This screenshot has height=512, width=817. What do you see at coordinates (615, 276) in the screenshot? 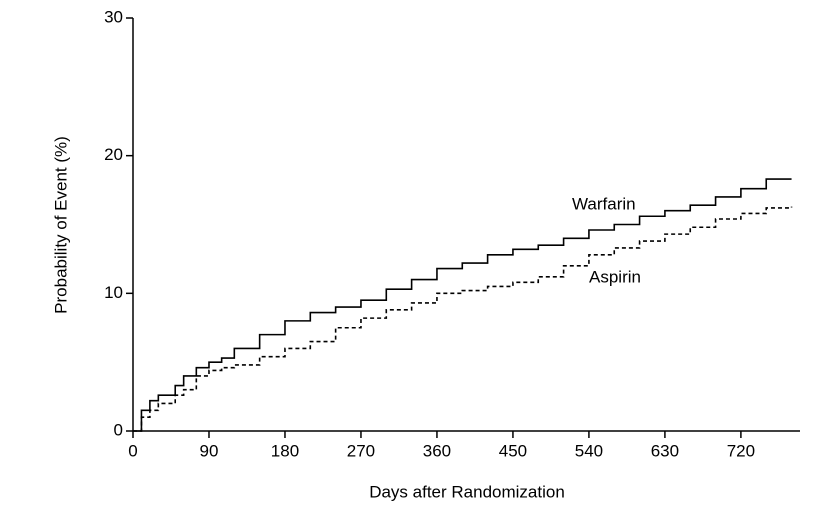
I see `series-label: Aspirin` at bounding box center [615, 276].